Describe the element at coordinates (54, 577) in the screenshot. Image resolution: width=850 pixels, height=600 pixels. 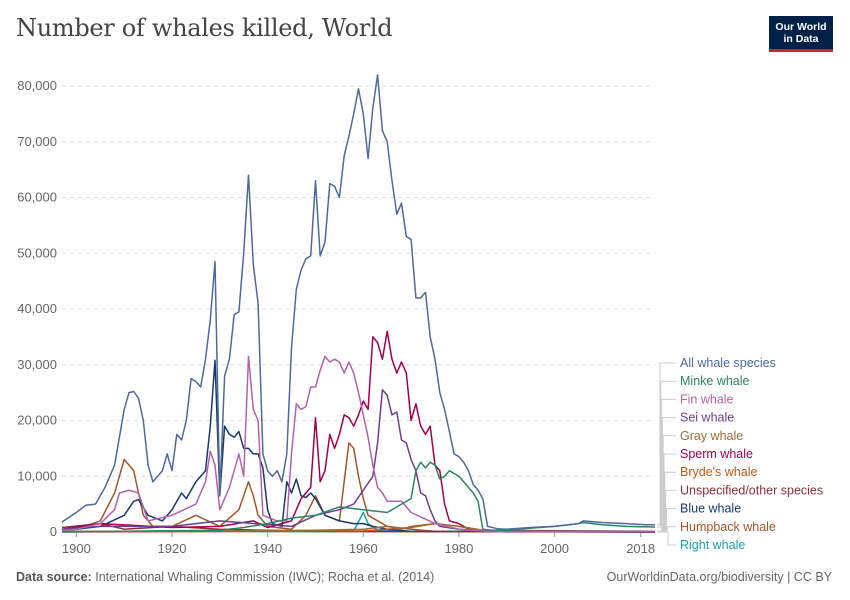
I see `source-label: Data source:` at that location.